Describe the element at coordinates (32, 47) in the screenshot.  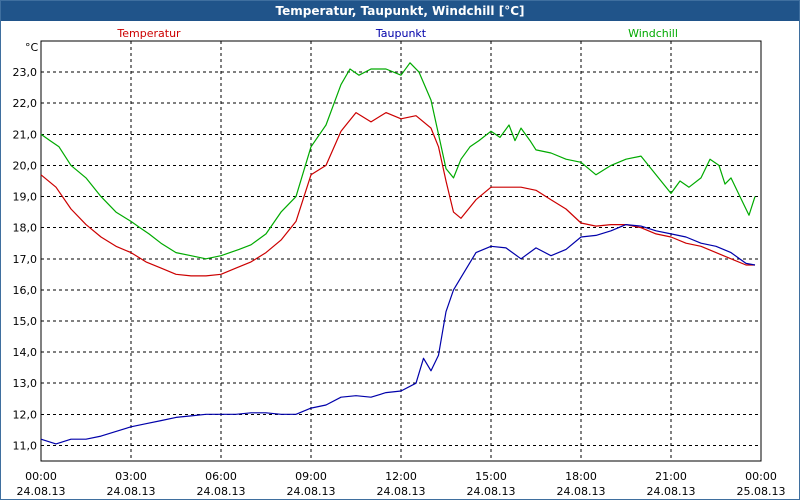
I see `y-axis-unit-label: °C` at that location.